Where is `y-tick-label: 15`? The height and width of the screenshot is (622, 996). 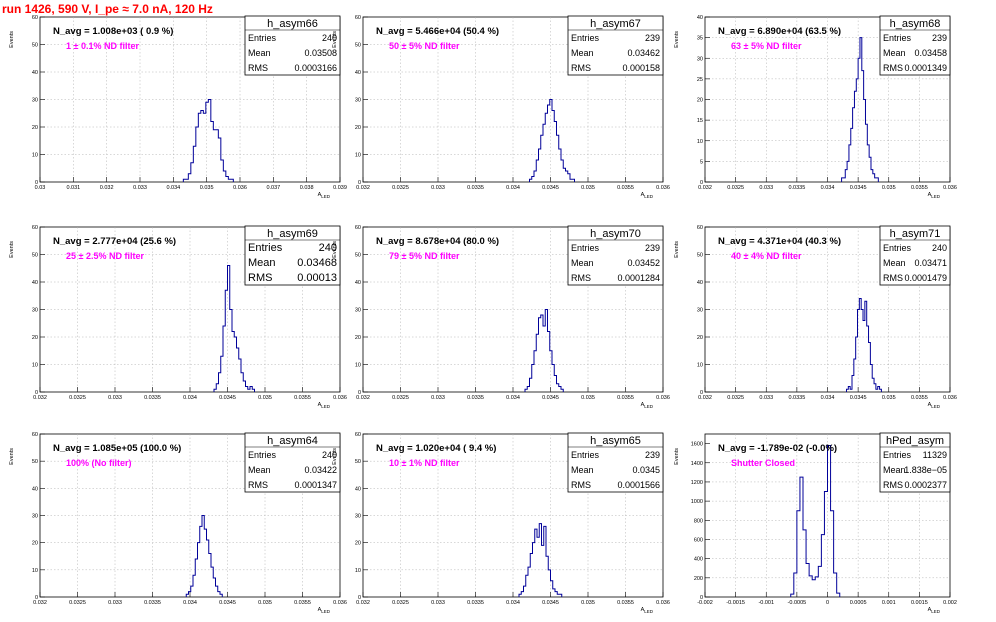 y-tick-label: 15 is located at coordinates (700, 121).